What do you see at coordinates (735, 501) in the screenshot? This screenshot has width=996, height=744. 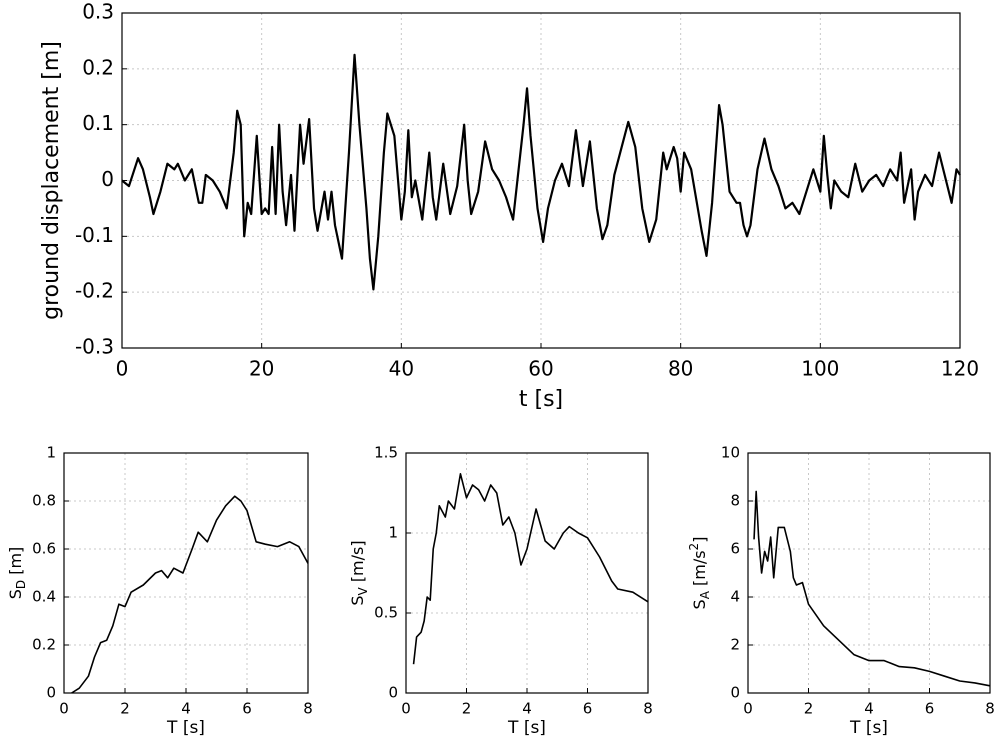 I see `y-tick-label: 8` at bounding box center [735, 501].